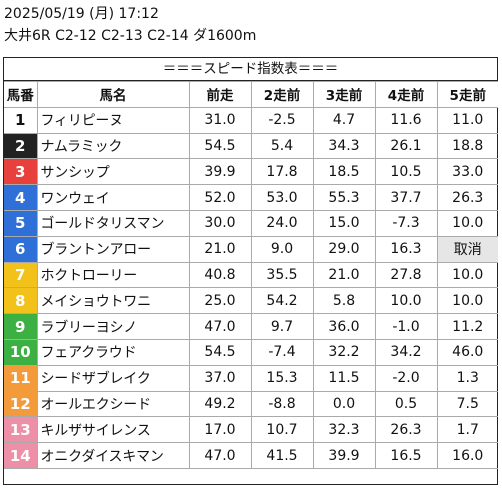  Describe the element at coordinates (467, 146) in the screenshot. I see `speed-index-cell: 18.8` at that location.